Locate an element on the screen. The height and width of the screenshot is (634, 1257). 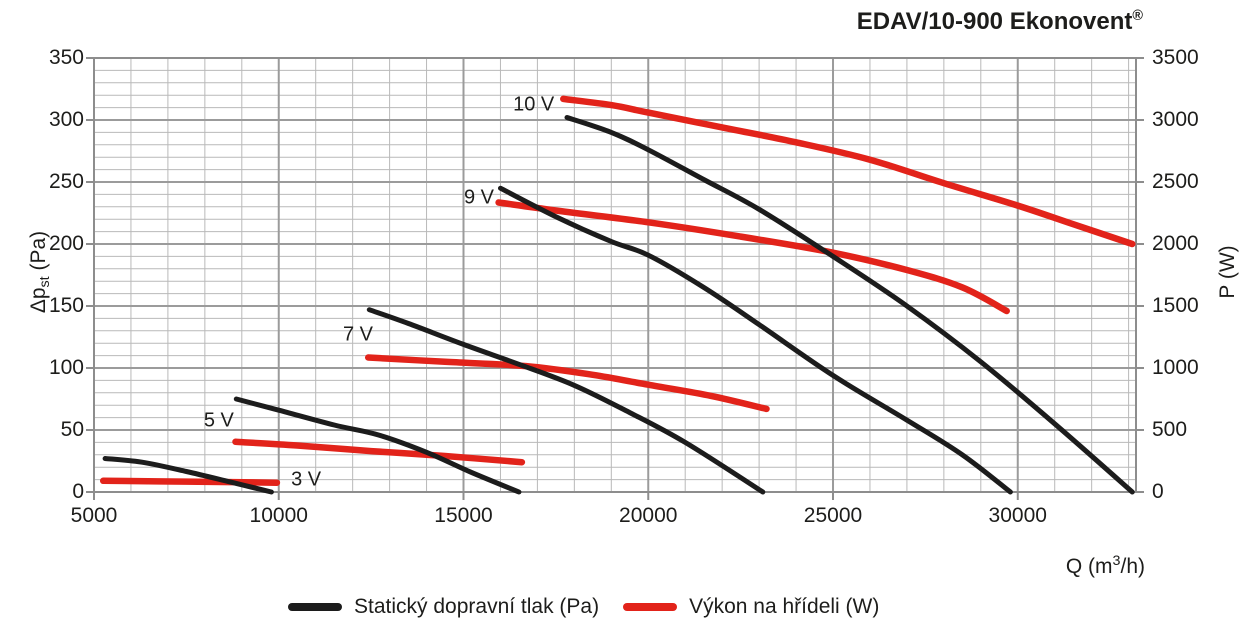
right-tick-label: 3500 is located at coordinates (1175, 57).